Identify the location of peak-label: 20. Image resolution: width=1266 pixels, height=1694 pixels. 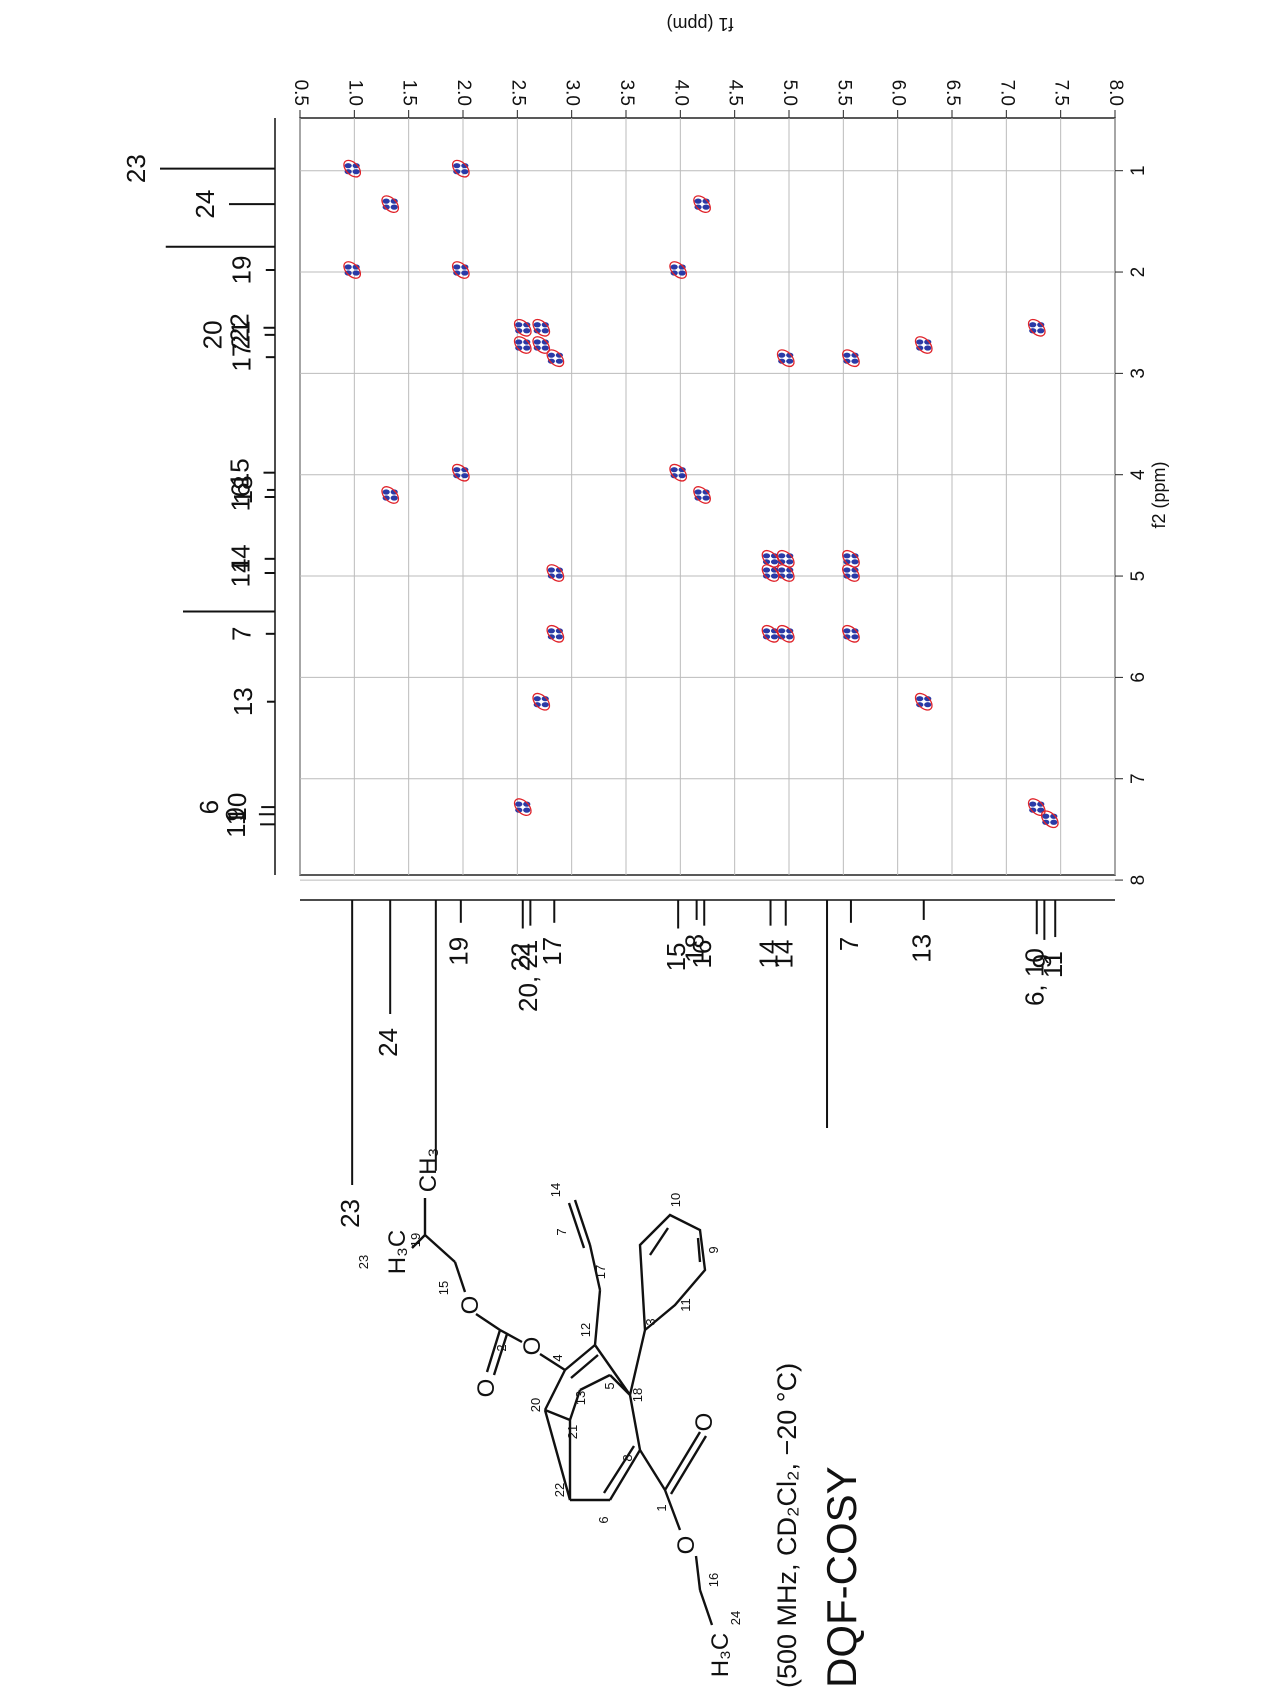
(213, 334).